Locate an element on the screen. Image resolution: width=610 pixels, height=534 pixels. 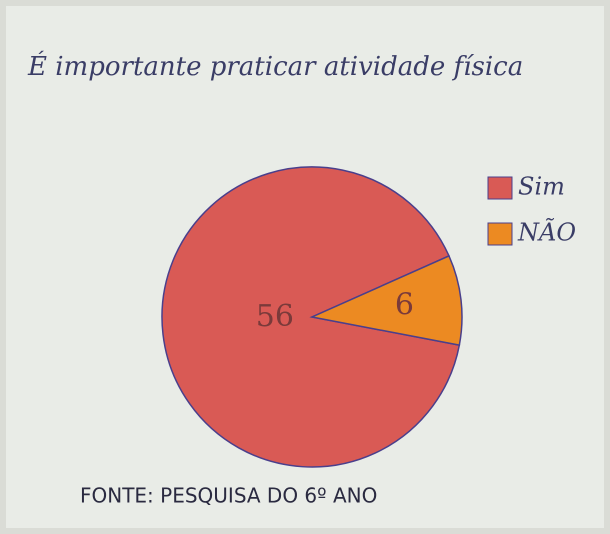
data-label: 56 is located at coordinates (275, 316).